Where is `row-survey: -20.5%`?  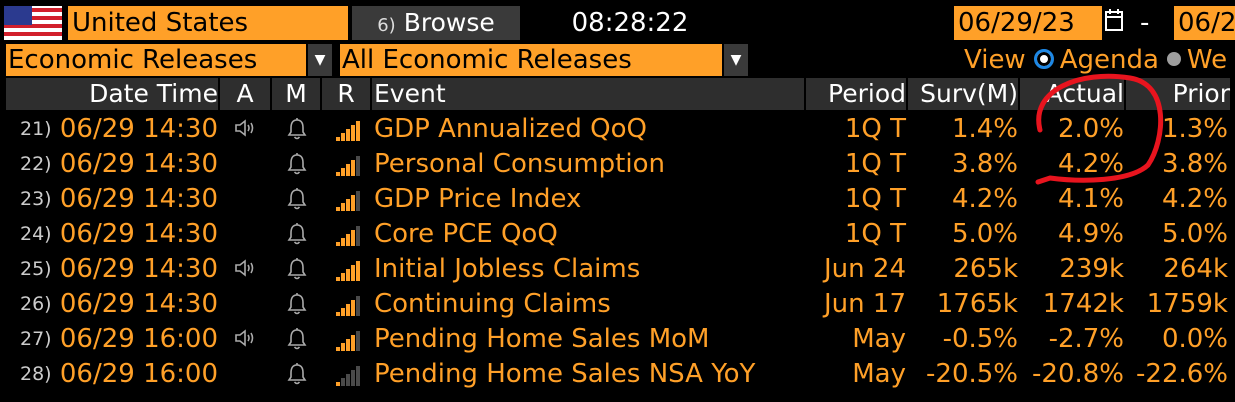 row-survey: -20.5% is located at coordinates (972, 374).